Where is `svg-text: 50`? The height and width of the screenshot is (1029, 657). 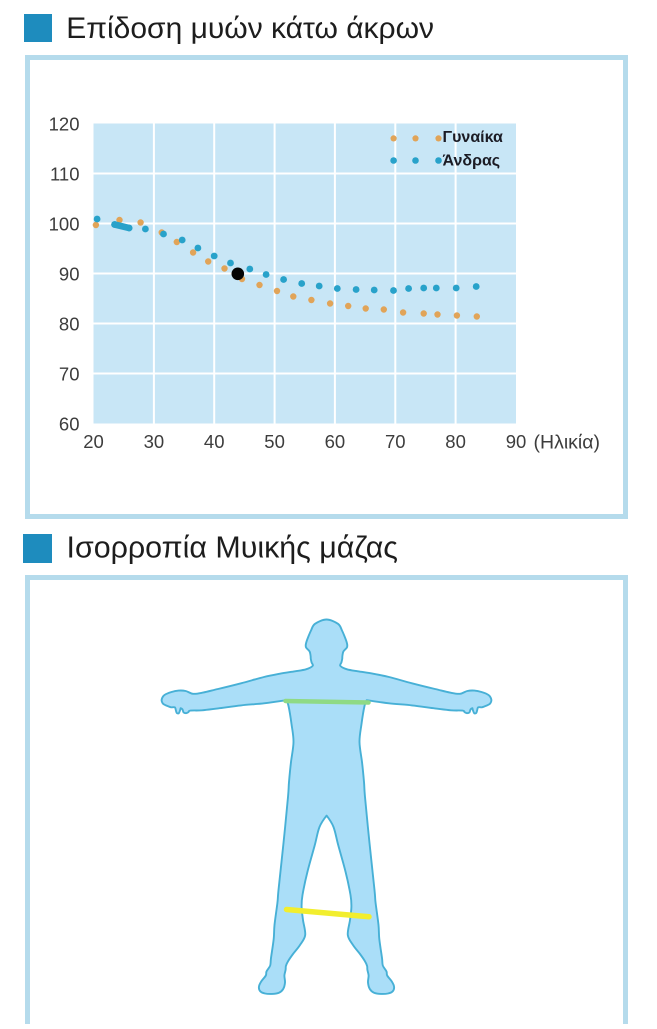
svg-text: 50 is located at coordinates (274, 441).